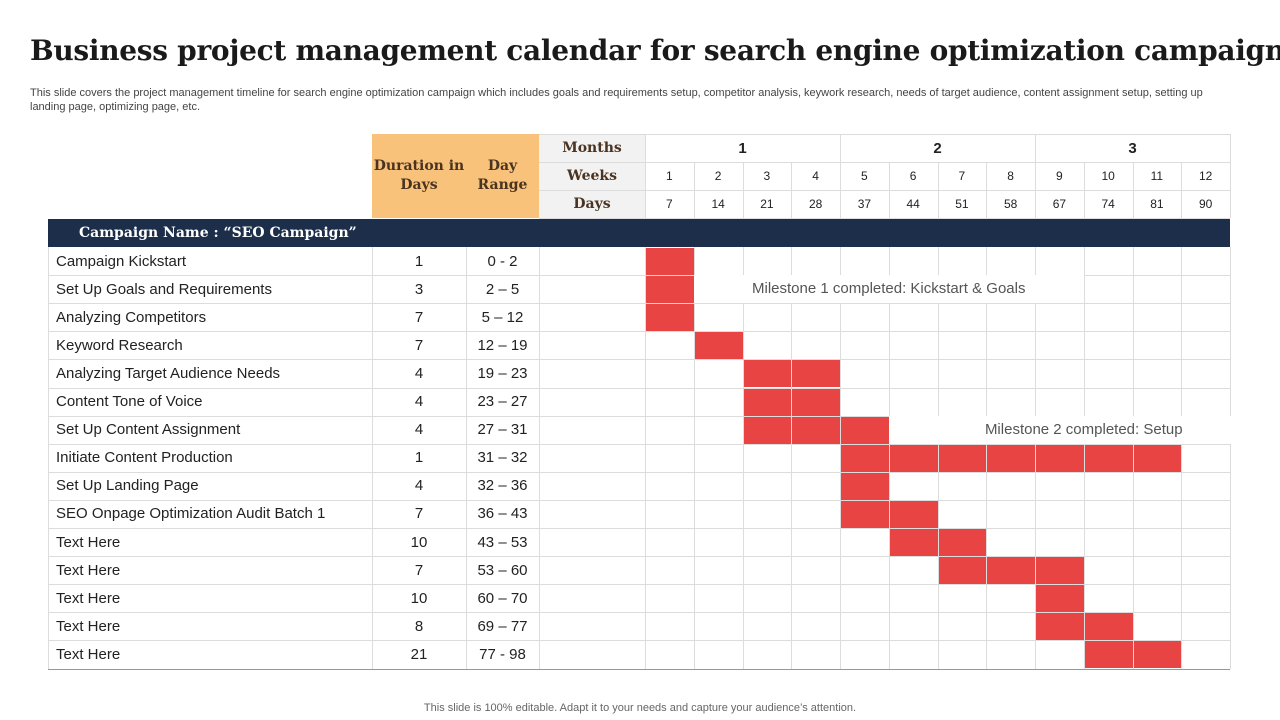 Image resolution: width=1280 pixels, height=720 pixels. What do you see at coordinates (1010, 176) in the screenshot?
I see `week-number: 8` at bounding box center [1010, 176].